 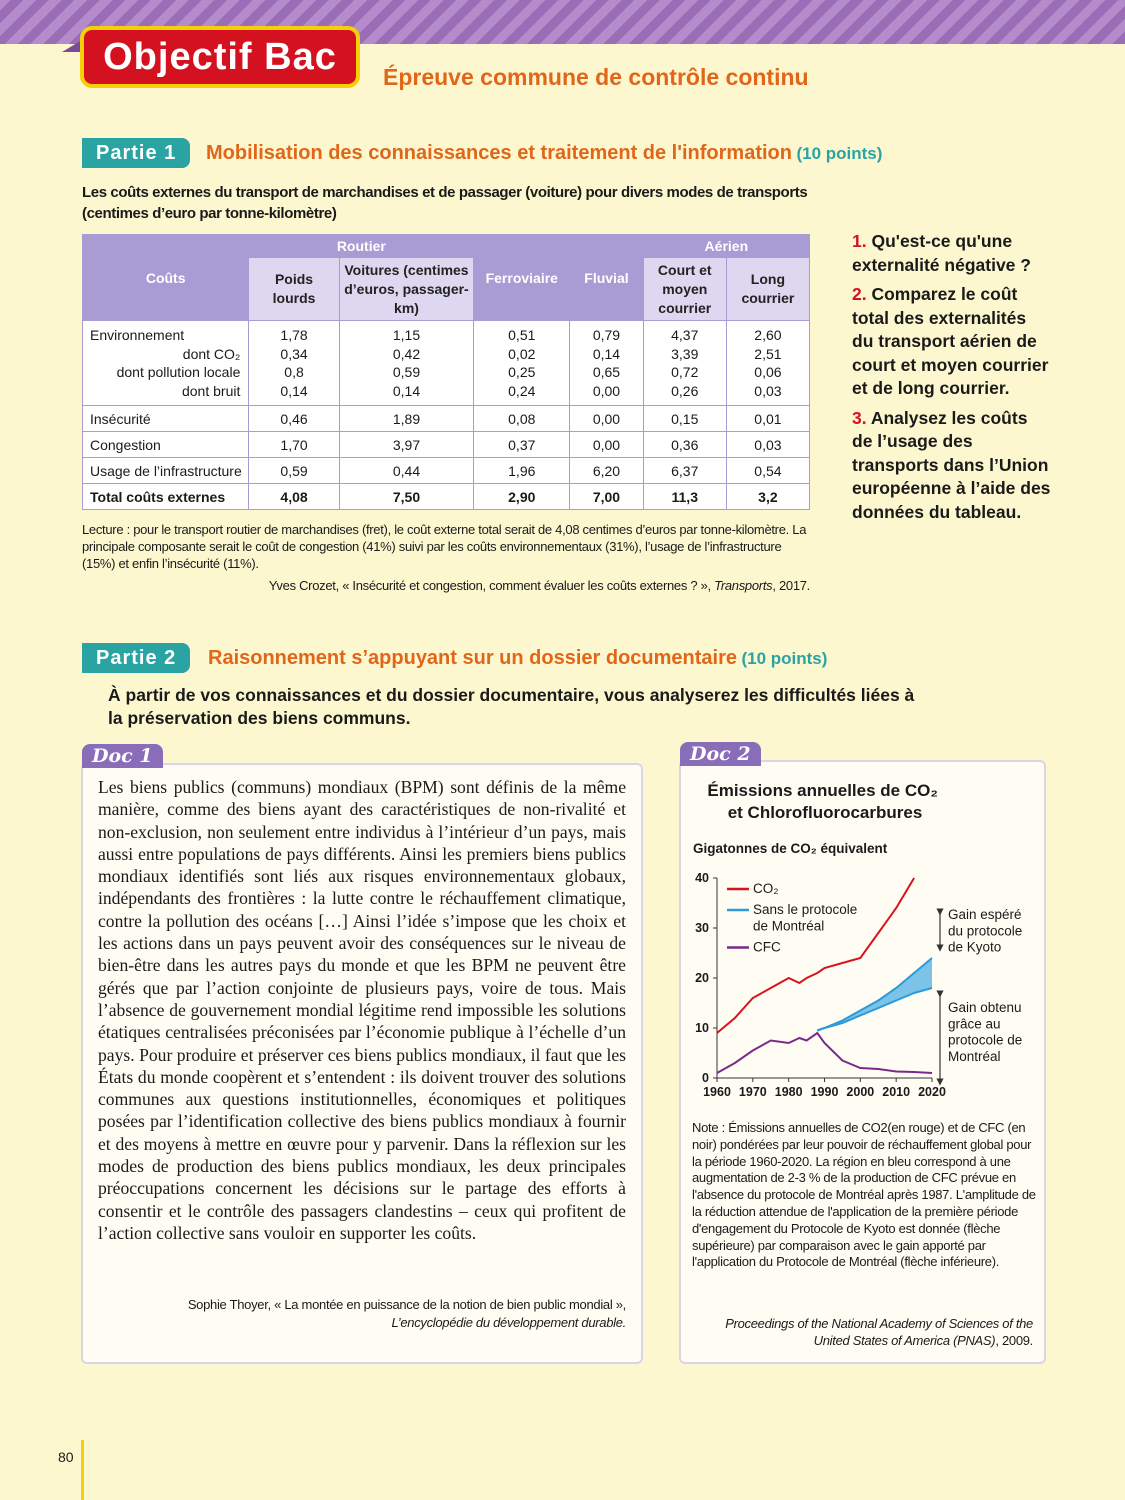 I want to click on x-tick-label: 1980, so click(x=789, y=1092).